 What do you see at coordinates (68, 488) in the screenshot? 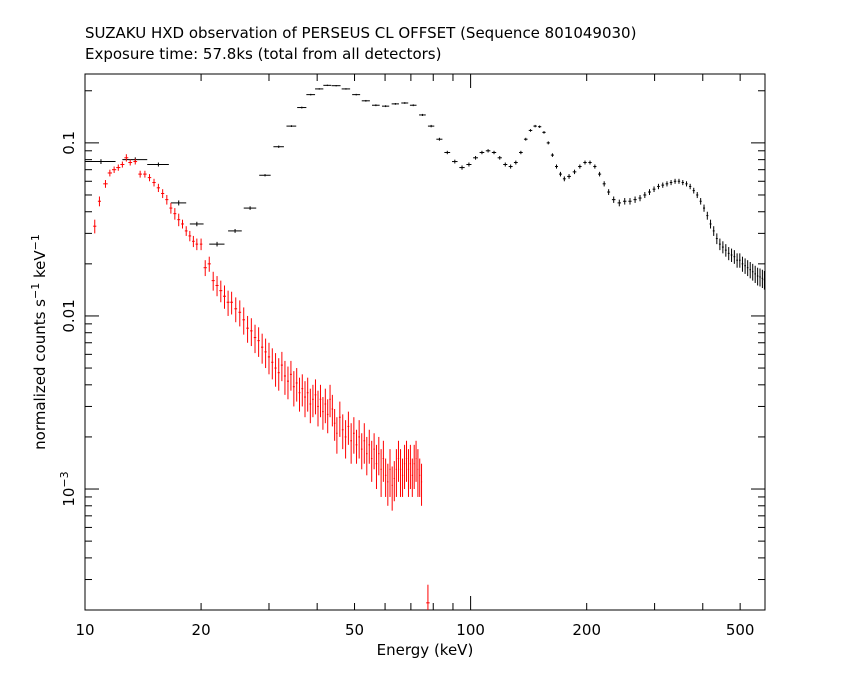
I see `y-tick-label: 10−3` at bounding box center [68, 488].